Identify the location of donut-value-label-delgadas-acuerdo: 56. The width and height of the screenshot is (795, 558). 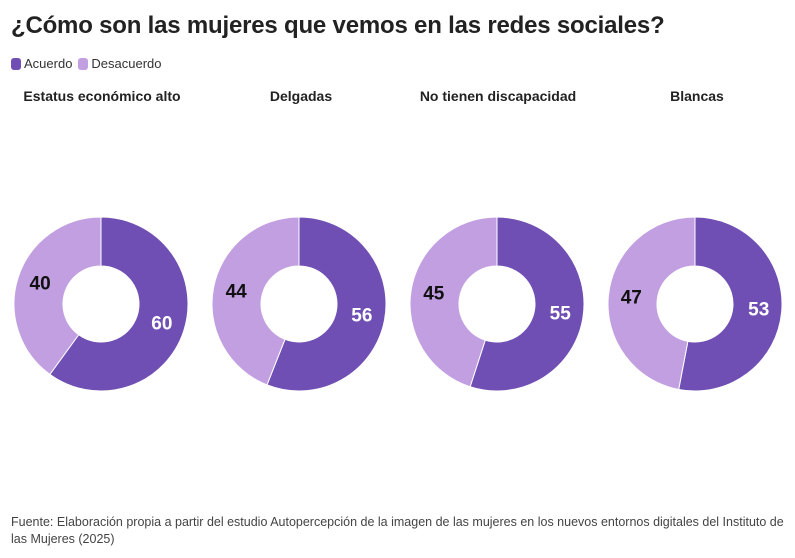
(361, 315).